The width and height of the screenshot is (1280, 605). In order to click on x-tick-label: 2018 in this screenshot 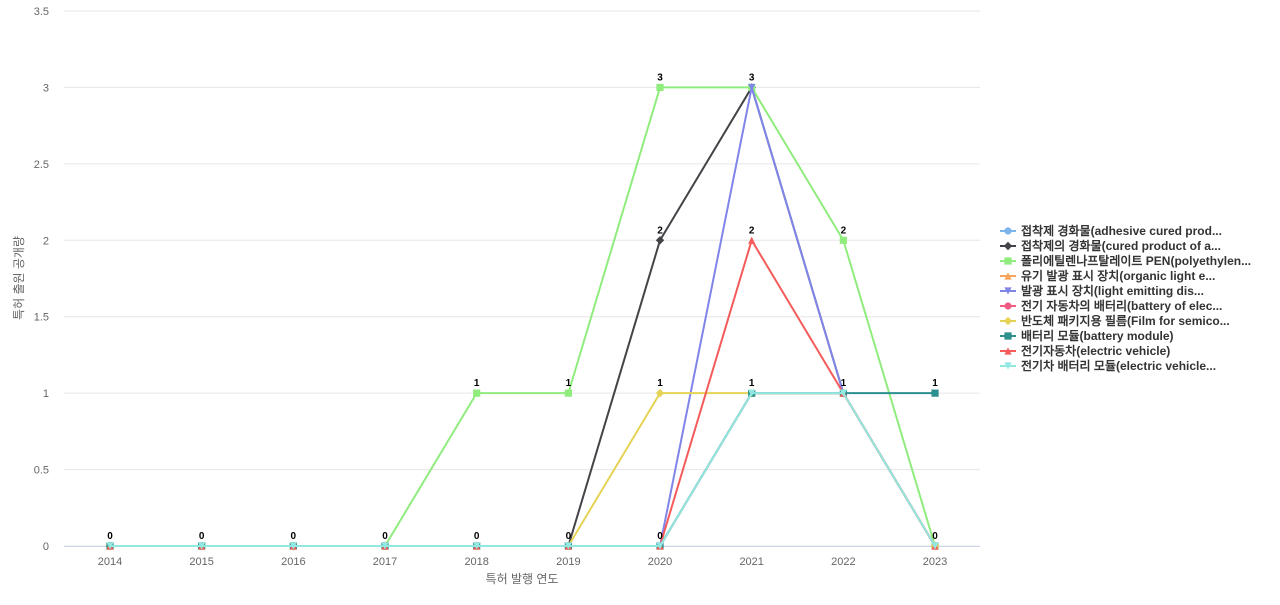, I will do `click(476, 562)`.